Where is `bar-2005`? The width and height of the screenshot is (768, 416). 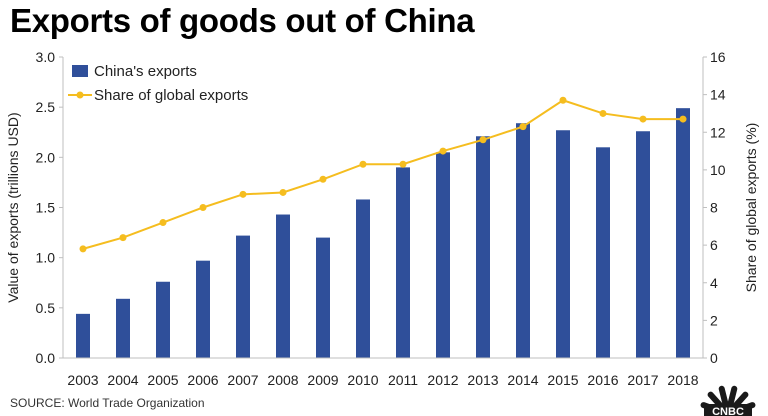 bar-2005 is located at coordinates (163, 319).